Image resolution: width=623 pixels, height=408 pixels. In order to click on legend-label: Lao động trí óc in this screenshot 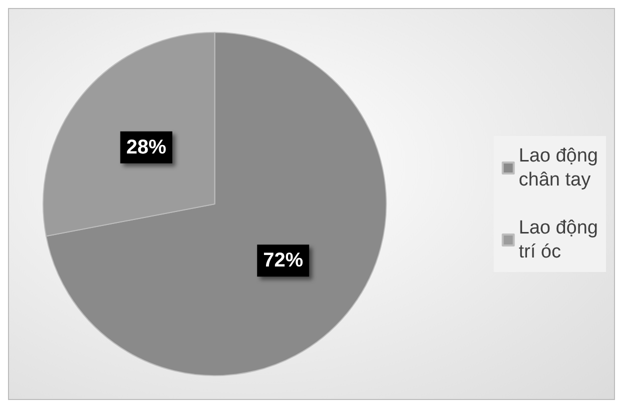, I will do `click(558, 240)`.